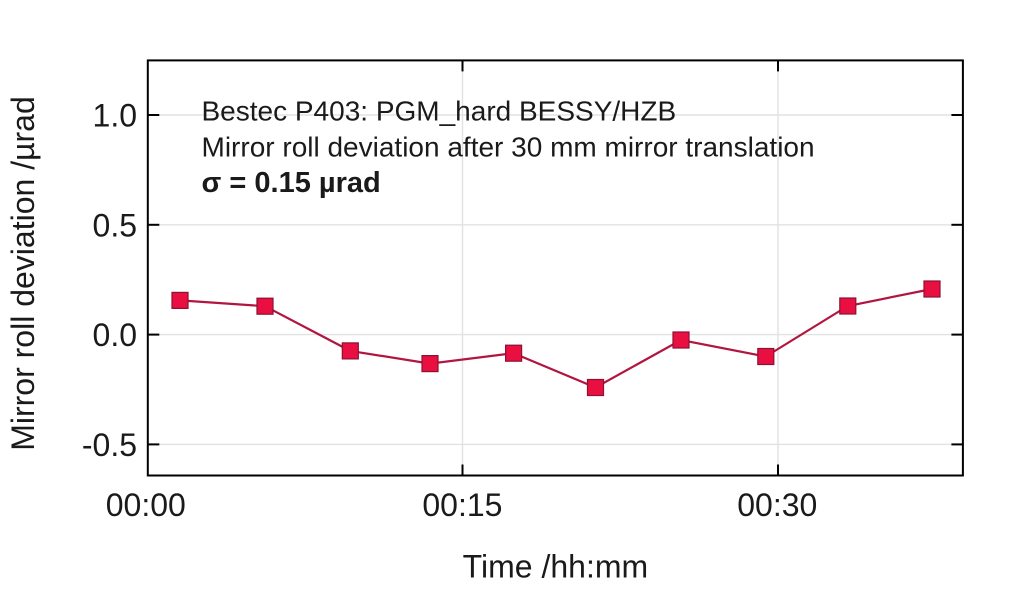 The image size is (1024, 589). I want to click on svg-text: 1.0, so click(115, 116).